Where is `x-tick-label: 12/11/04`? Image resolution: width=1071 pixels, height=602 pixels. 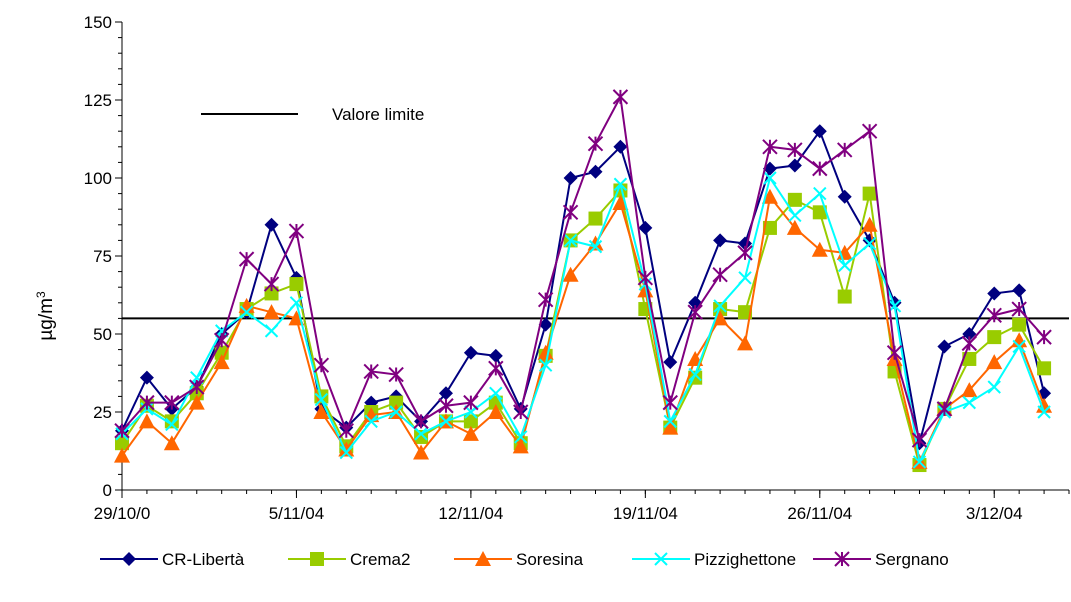
x-tick-label: 12/11/04 is located at coordinates (470, 513).